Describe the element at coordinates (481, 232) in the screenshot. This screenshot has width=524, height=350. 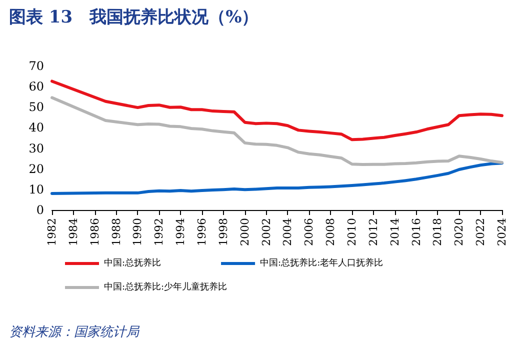
I see `x-tick-label: 2022` at that location.